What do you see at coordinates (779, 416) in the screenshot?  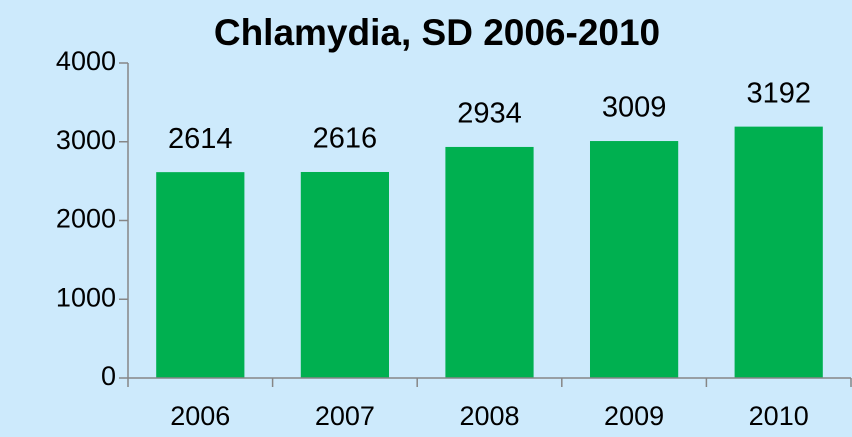 I see `x-tick-label: 2010` at bounding box center [779, 416].